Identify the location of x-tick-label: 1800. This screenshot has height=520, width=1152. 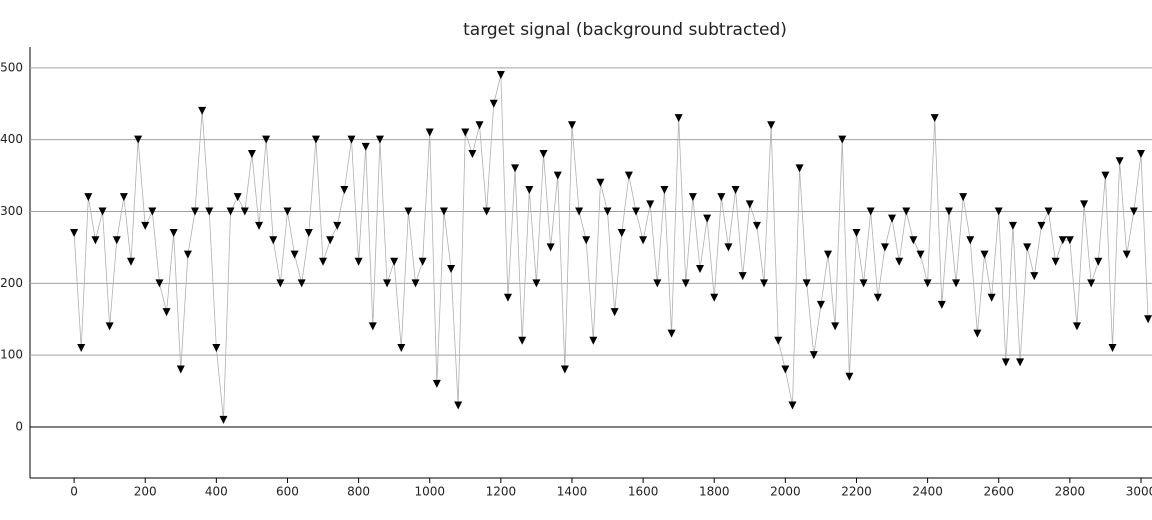
(714, 492).